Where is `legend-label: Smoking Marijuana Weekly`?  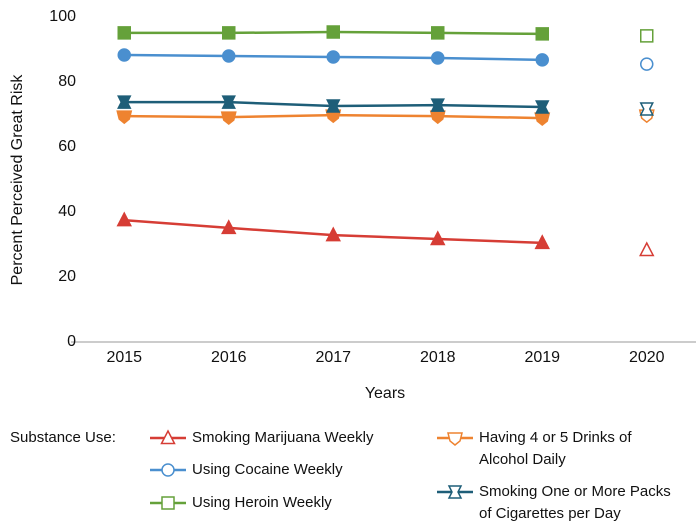 legend-label: Smoking Marijuana Weekly is located at coordinates (283, 437).